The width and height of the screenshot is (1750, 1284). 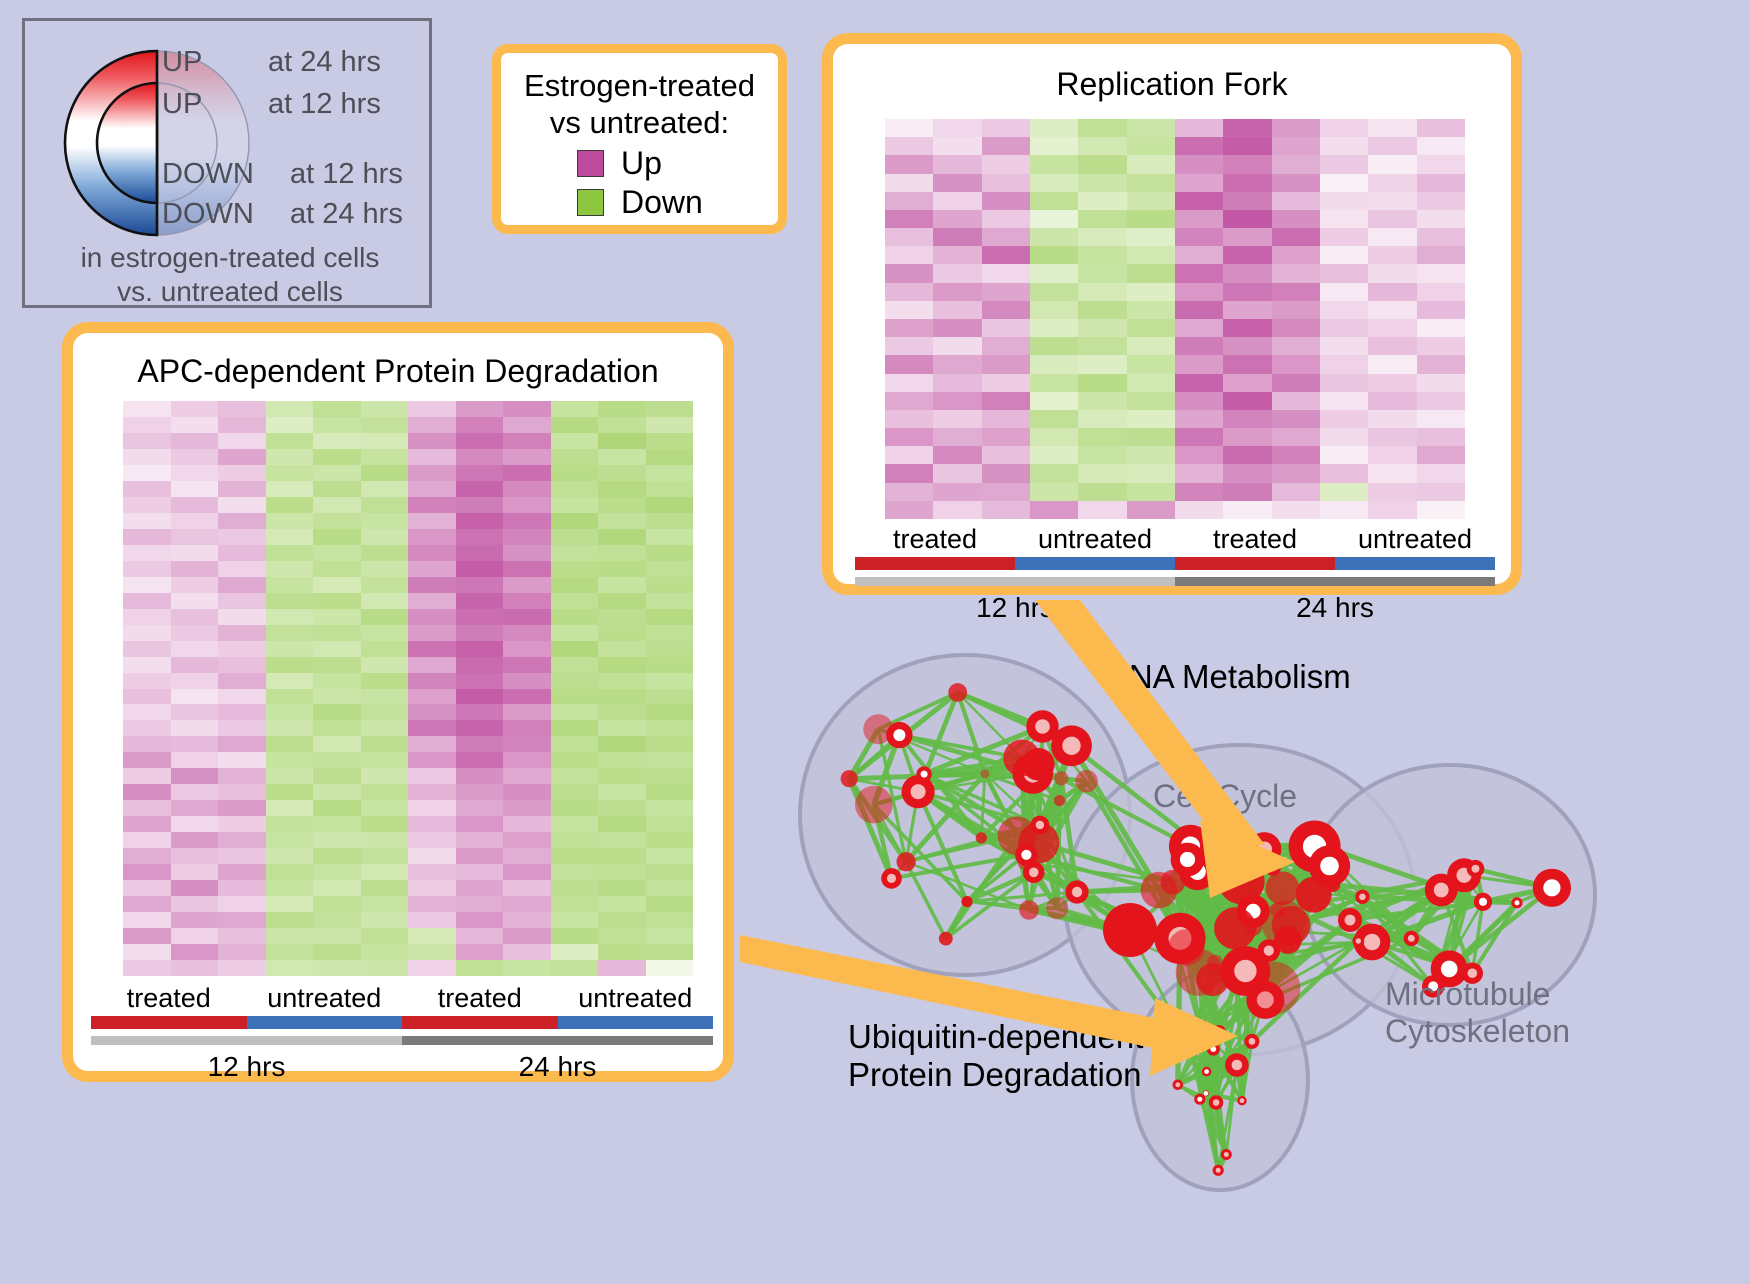 What do you see at coordinates (1095, 563) in the screenshot?
I see `group-colorbar-segment` at bounding box center [1095, 563].